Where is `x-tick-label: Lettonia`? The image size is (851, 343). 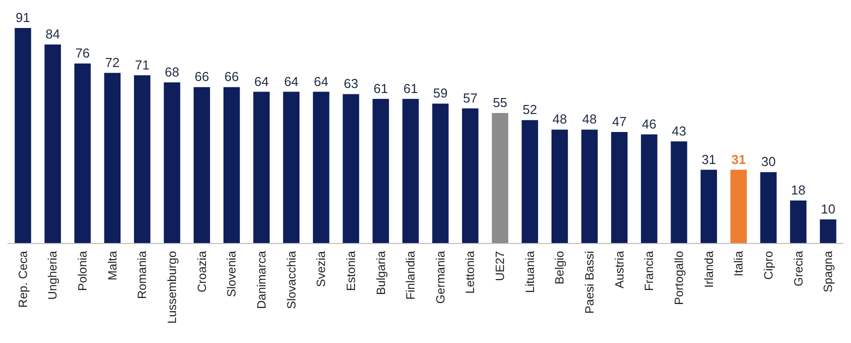
x-tick-label: Lettonia is located at coordinates (470, 272).